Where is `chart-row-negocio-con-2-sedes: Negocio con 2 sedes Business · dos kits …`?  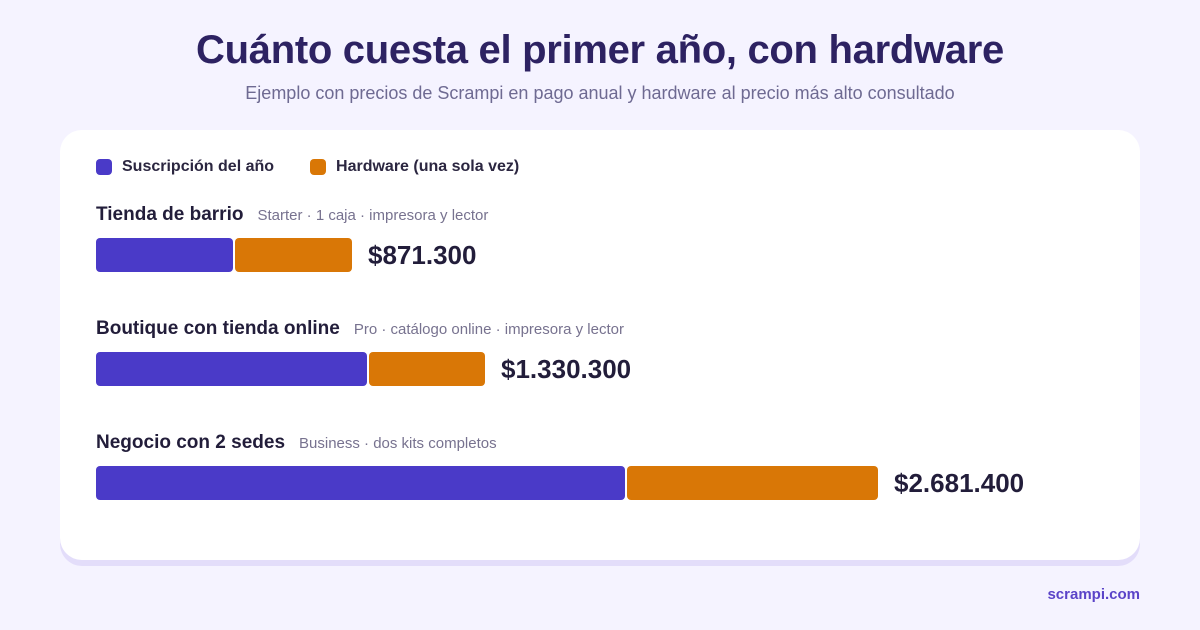
chart-row-negocio-con-2-sedes: Negocio con 2 sedes Business · dos kits … is located at coordinates (601, 466).